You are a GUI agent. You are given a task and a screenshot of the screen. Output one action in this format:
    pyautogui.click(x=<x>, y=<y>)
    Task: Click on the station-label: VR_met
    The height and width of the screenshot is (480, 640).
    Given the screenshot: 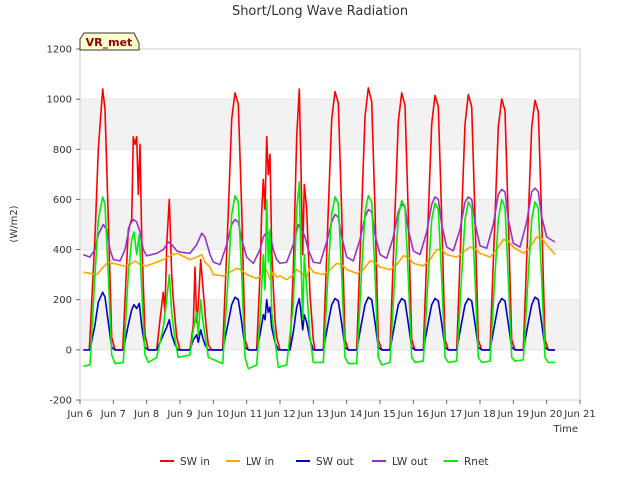 What is the action you would take?
    pyautogui.click(x=109, y=42)
    